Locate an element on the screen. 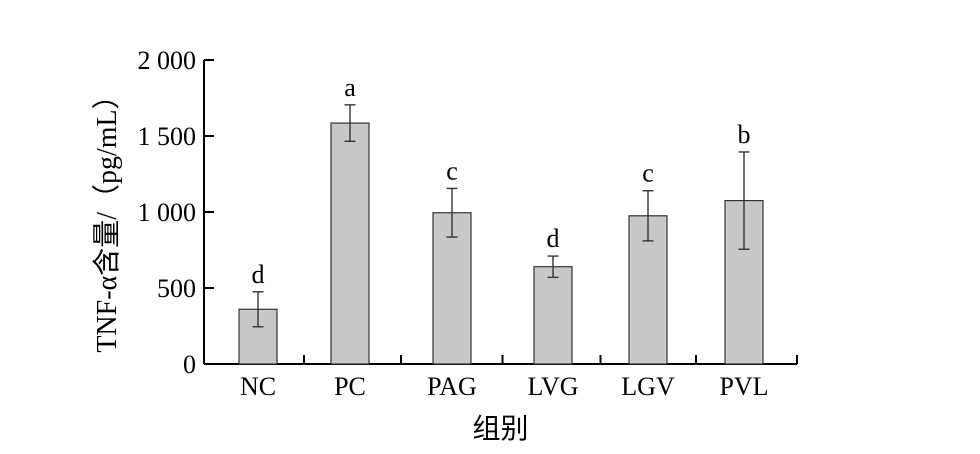  x-ticks is located at coordinates (550, 359).